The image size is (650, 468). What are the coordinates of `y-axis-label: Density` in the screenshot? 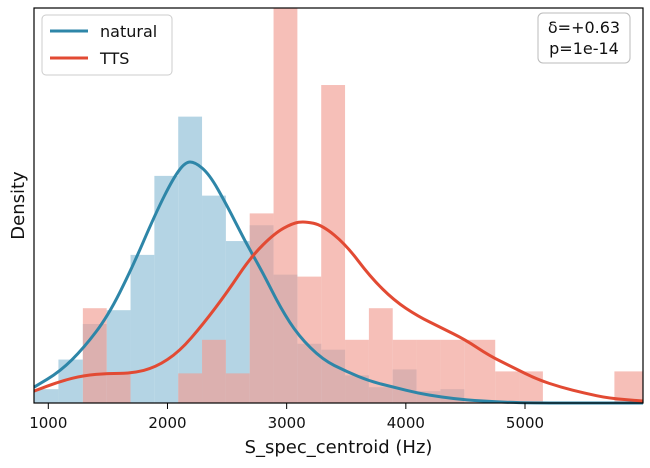 It's located at (18, 205).